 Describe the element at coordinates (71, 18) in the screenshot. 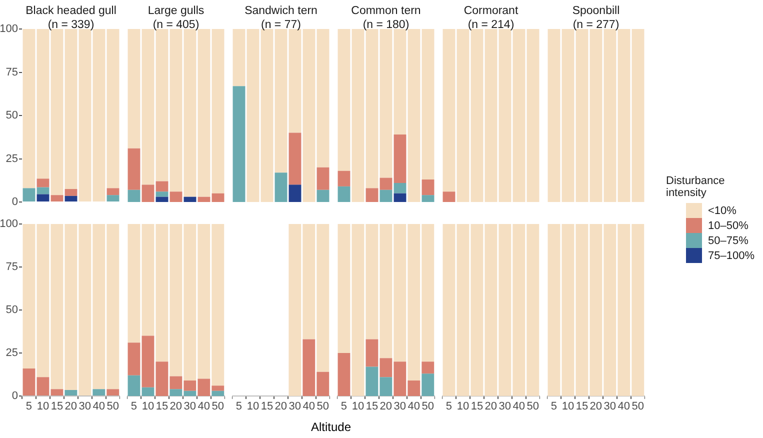

I see `chart-title: Black headed gull (n = 339)` at that location.